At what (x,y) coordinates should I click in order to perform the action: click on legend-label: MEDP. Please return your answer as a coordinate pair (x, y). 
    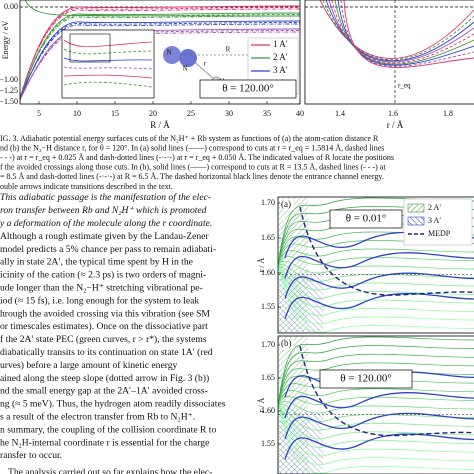
    Looking at the image, I should click on (439, 233).